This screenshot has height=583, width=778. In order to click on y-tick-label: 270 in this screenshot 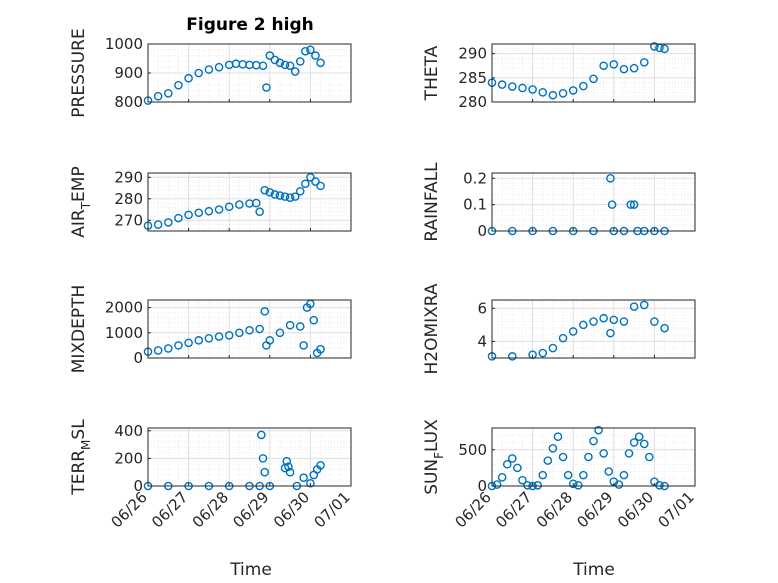, I will do `click(128, 220)`.